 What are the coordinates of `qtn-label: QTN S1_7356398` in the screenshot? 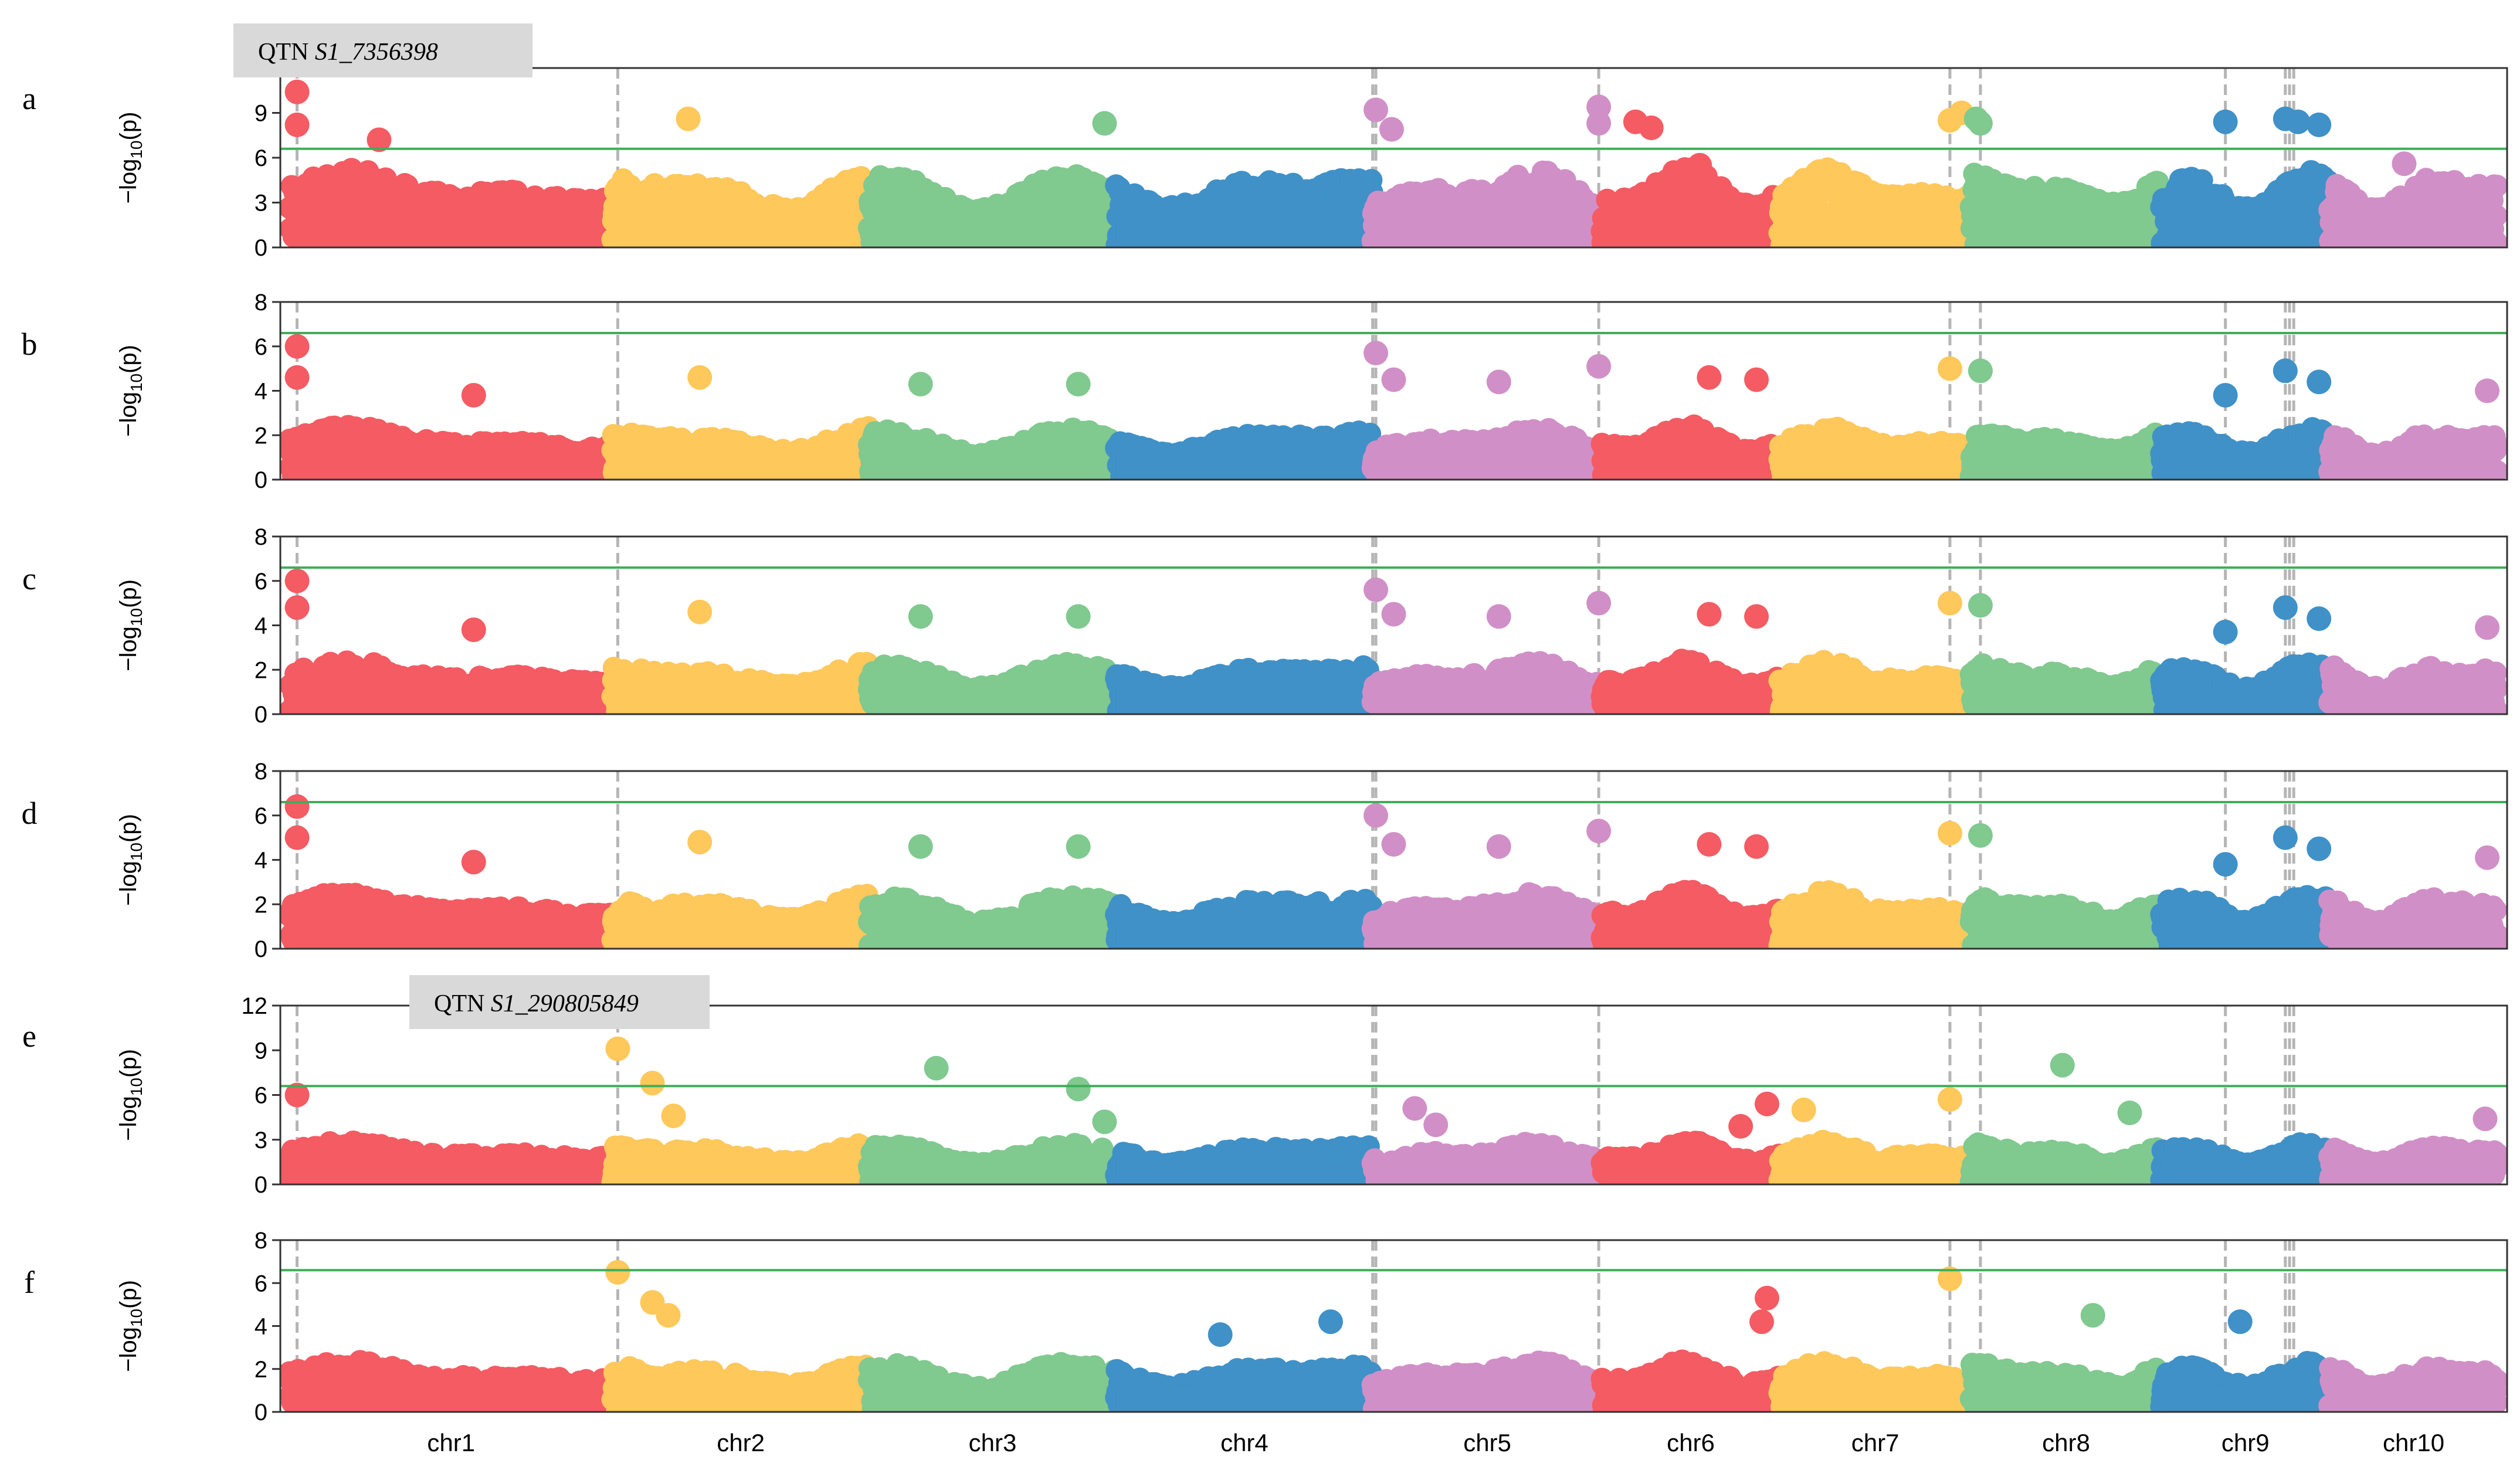 It's located at (348, 52).